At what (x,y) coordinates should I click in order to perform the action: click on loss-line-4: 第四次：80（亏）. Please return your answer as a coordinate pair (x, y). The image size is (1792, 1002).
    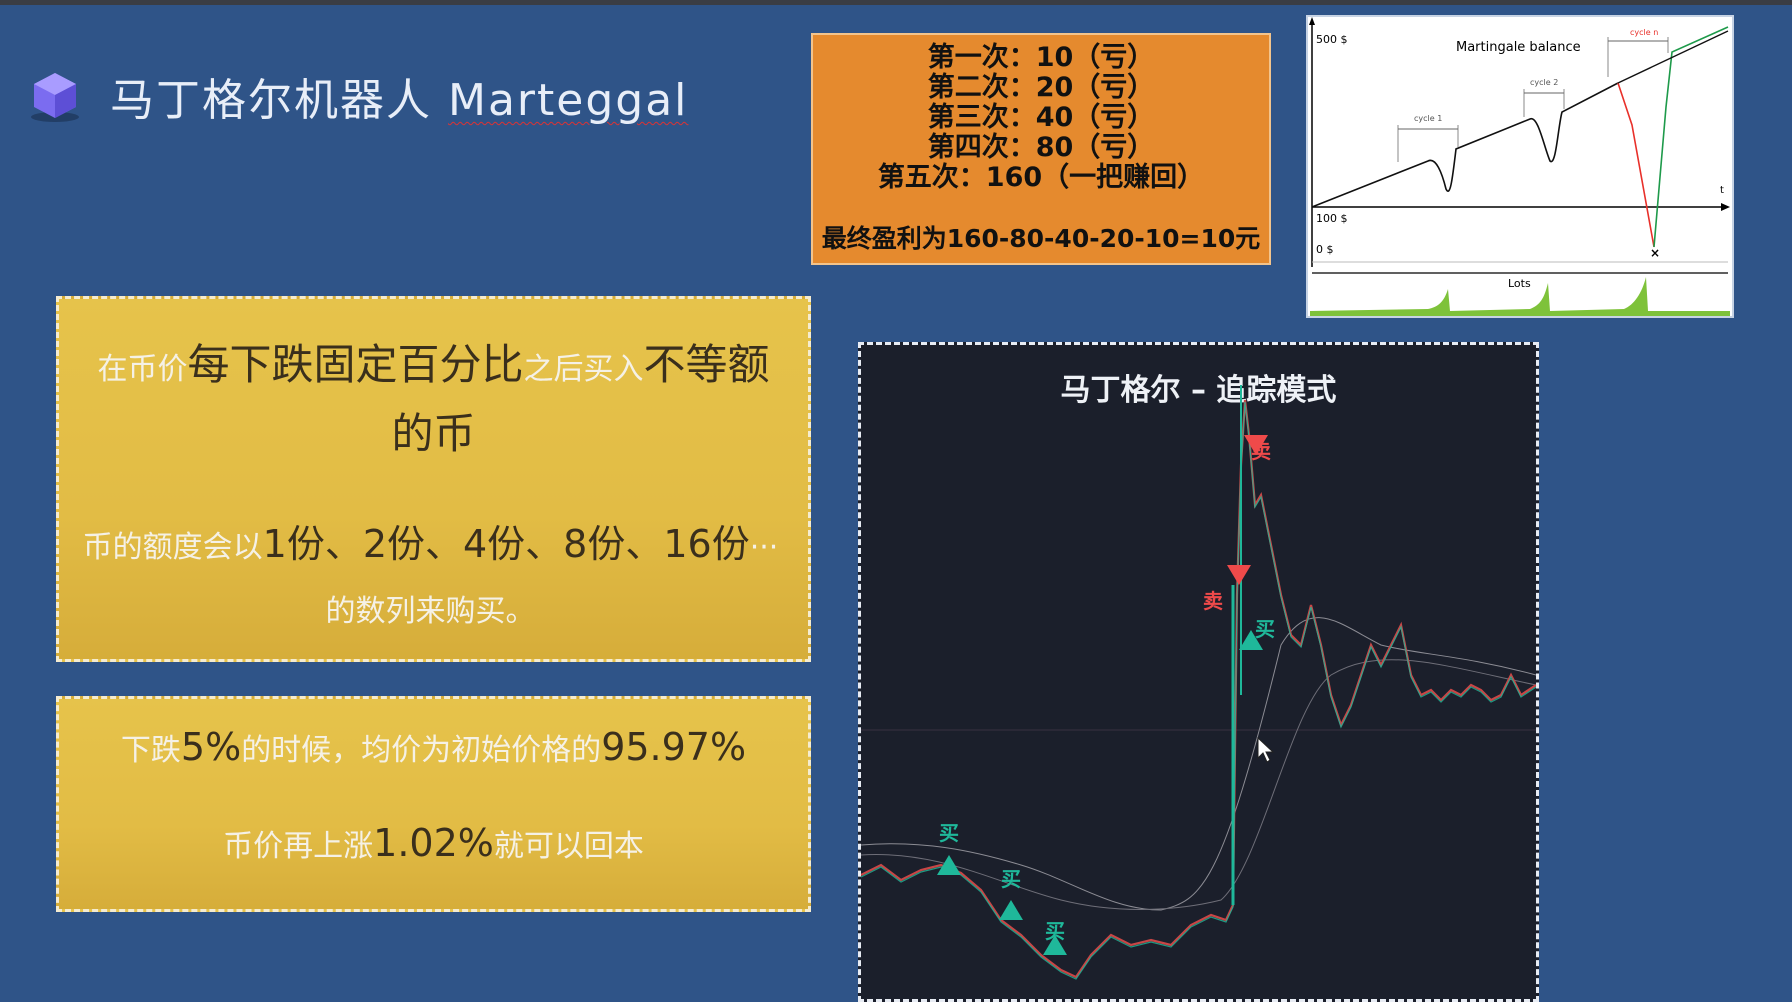
    Looking at the image, I should click on (1041, 147).